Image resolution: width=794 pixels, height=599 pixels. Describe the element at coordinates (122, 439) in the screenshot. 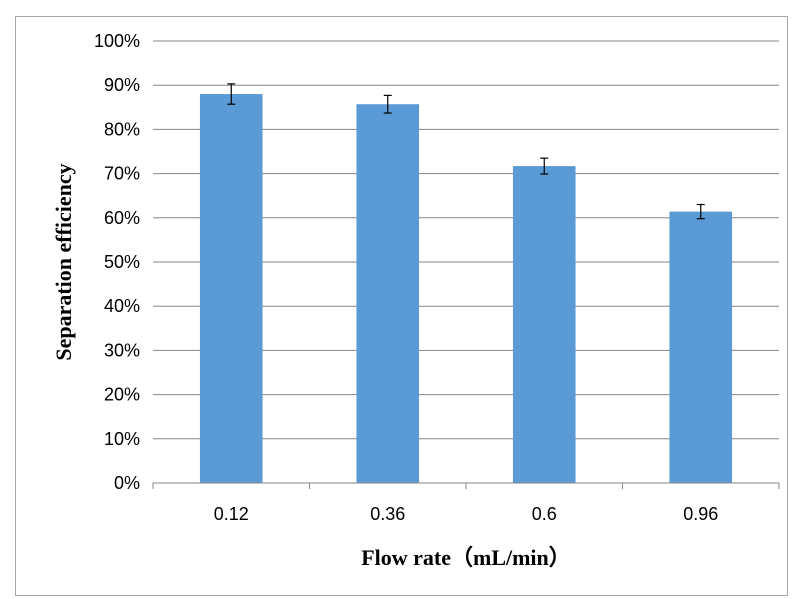

I see `y-tick-label: 10%` at that location.